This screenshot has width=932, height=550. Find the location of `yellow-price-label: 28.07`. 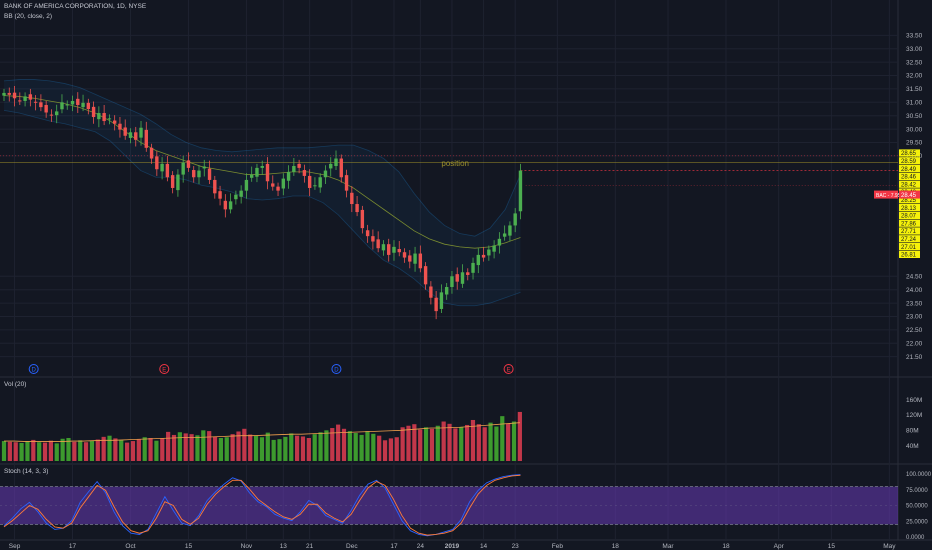

yellow-price-label: 28.07 is located at coordinates (909, 217).